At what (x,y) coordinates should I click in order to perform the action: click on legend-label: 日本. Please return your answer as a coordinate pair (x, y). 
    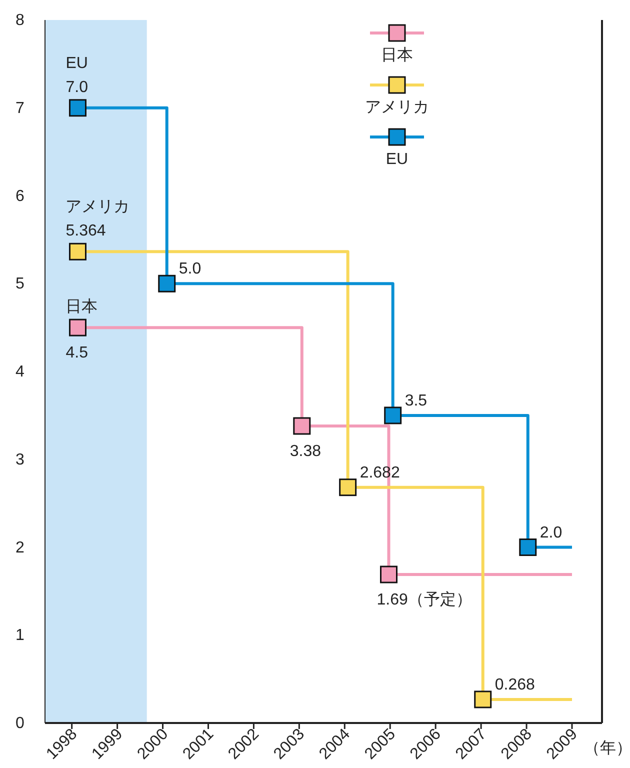
    Looking at the image, I should click on (397, 55).